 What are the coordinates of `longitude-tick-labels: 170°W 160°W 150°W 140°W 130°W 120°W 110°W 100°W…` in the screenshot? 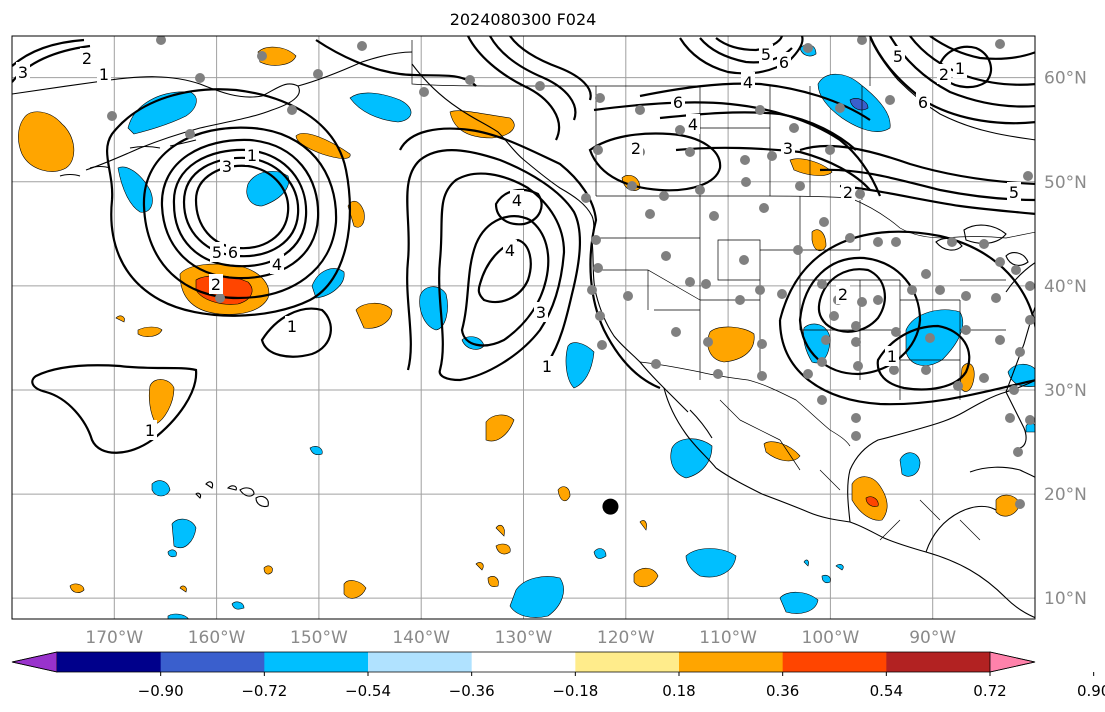 It's located at (520, 638).